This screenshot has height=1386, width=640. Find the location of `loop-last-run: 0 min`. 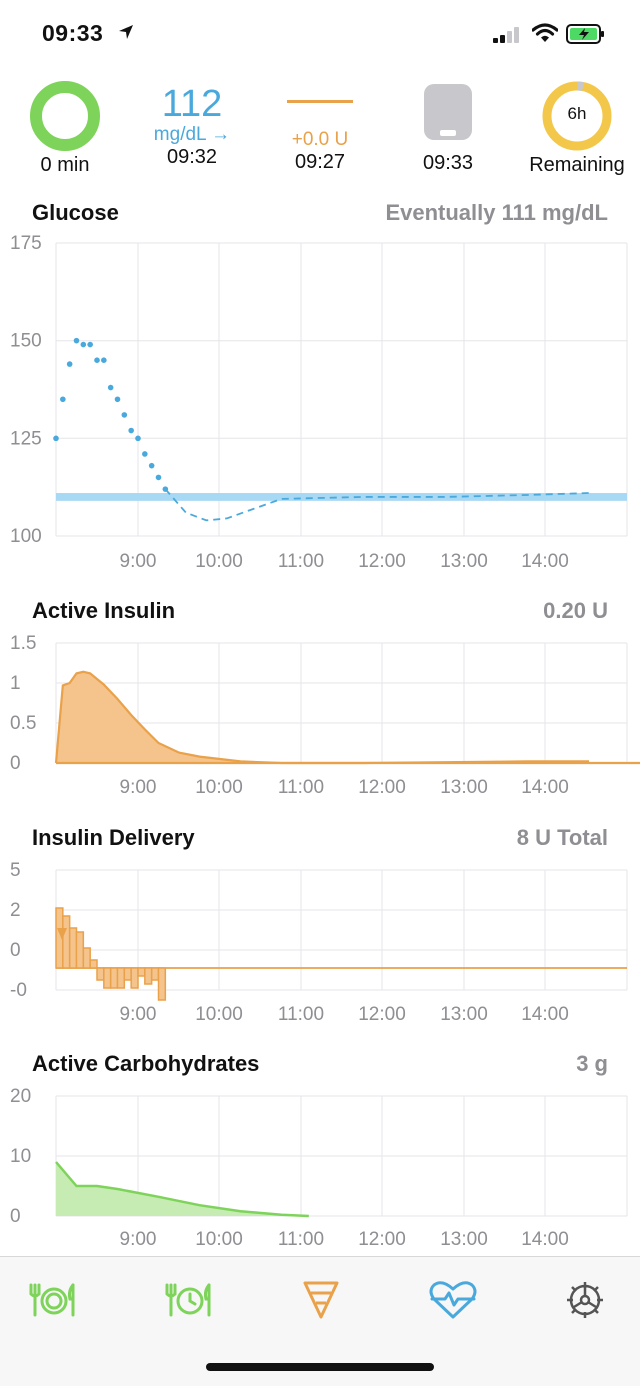

loop-last-run: 0 min is located at coordinates (65, 165).